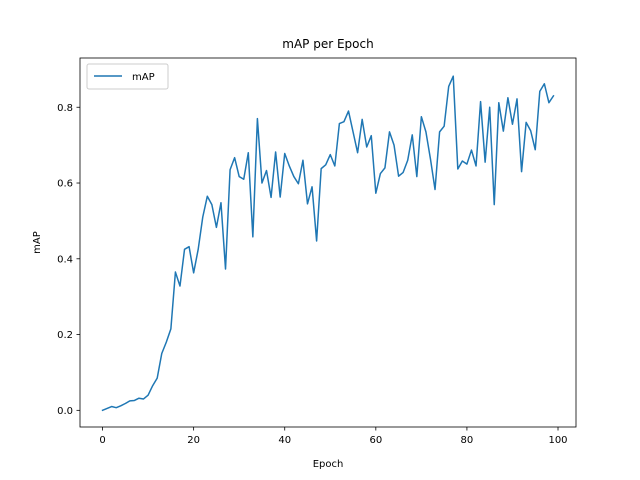  I want to click on y-tick-label: 0.2, so click(65, 335).